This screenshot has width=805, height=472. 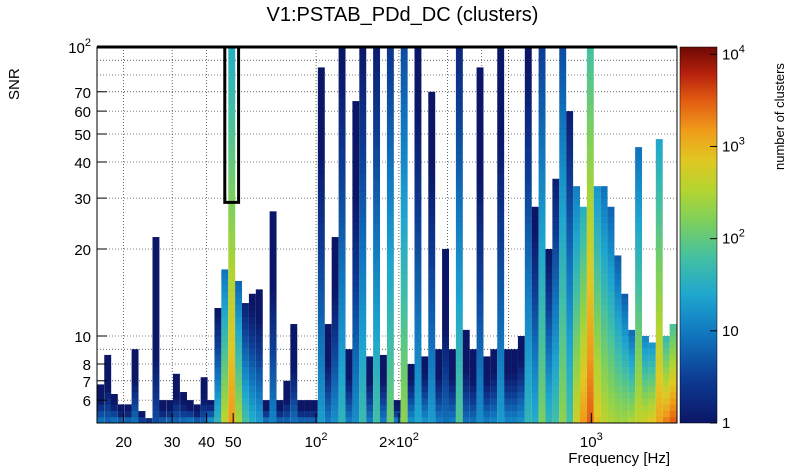 What do you see at coordinates (87, 382) in the screenshot?
I see `y-tick-label: 7` at bounding box center [87, 382].